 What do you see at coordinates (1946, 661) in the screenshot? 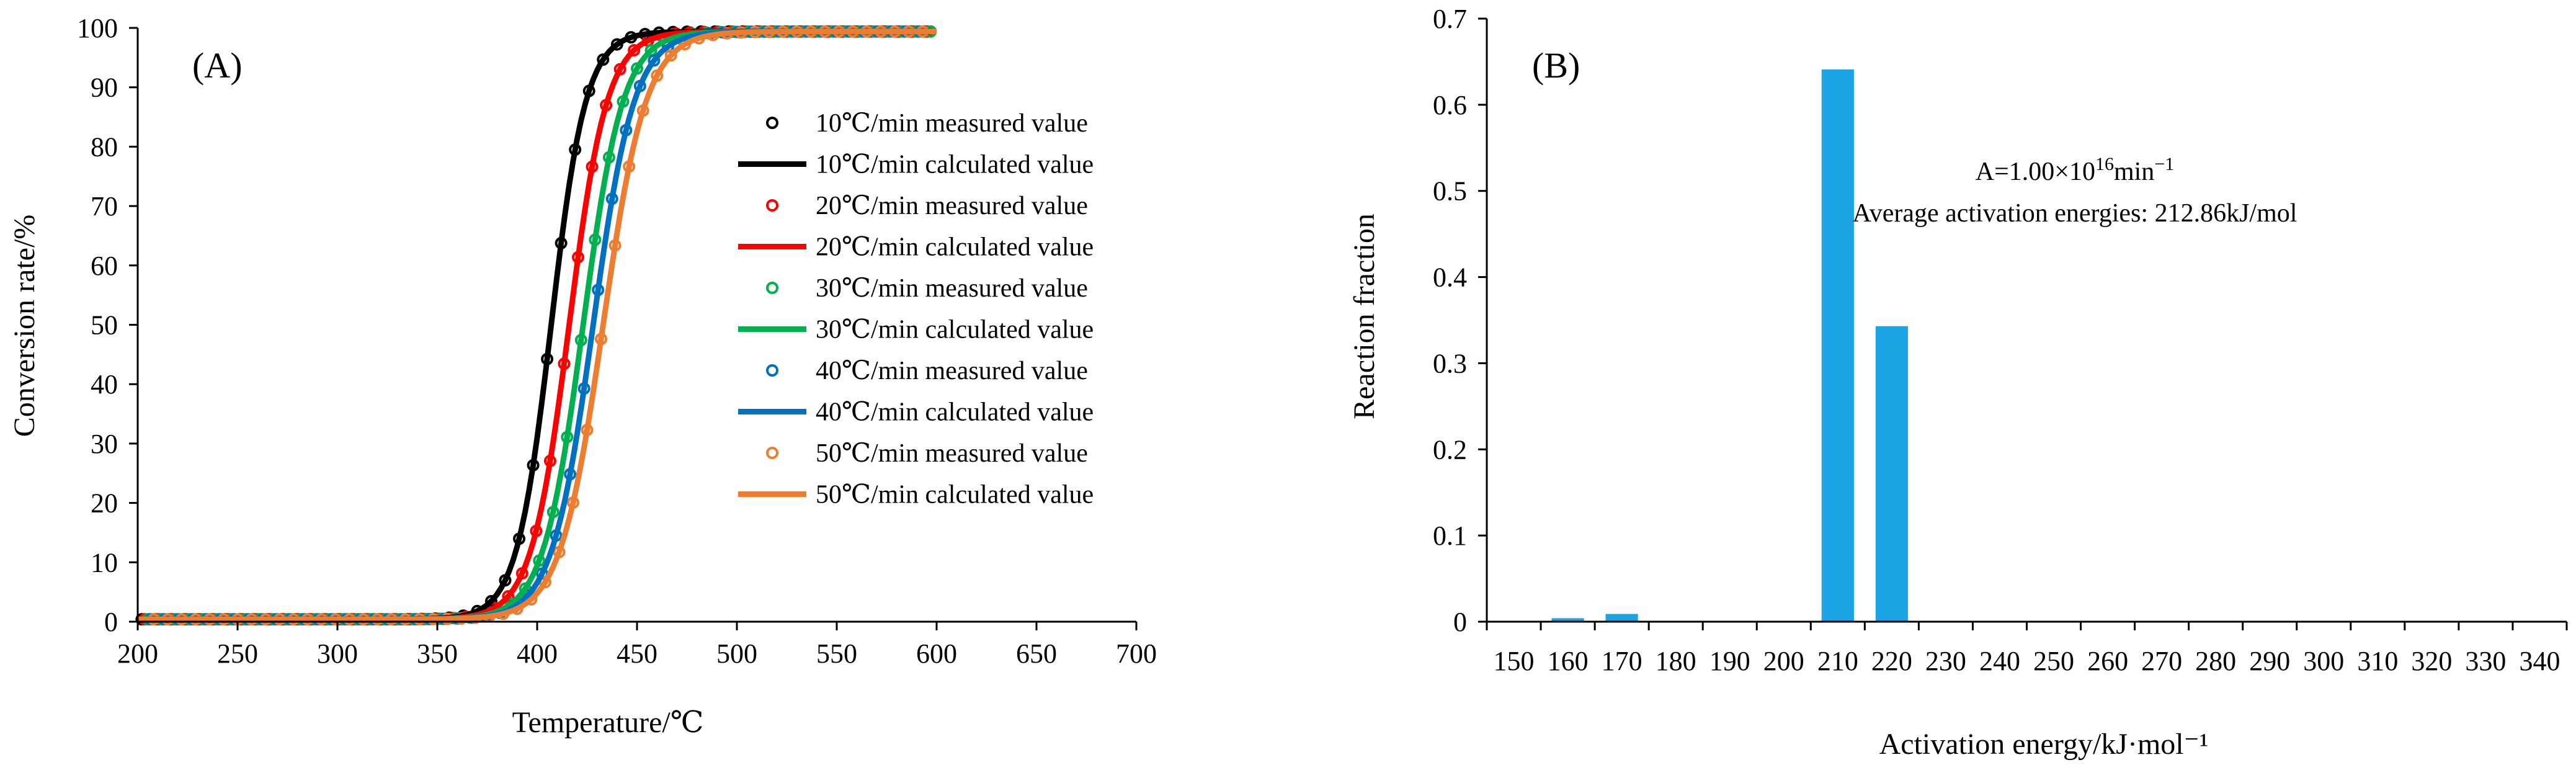
I see `panel-b-x-tick-label: 230` at bounding box center [1946, 661].